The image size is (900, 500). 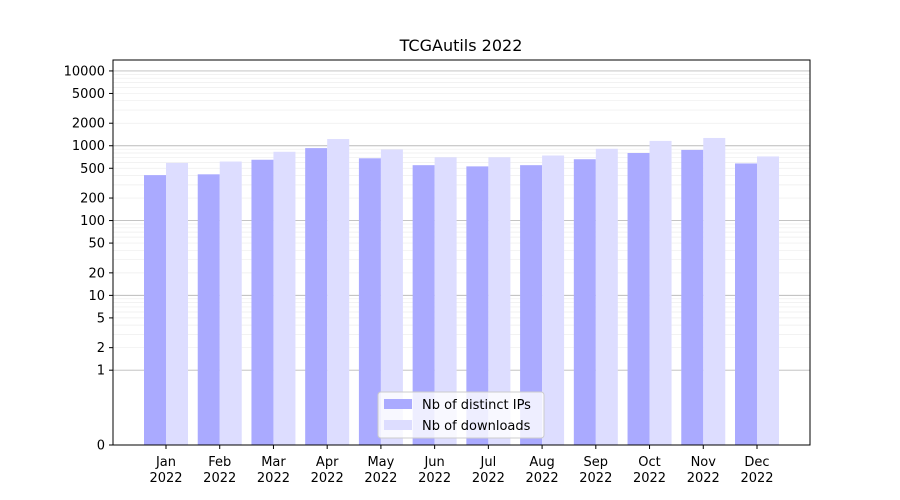 I want to click on x-tick-label: Mar 2022, so click(x=273, y=470).